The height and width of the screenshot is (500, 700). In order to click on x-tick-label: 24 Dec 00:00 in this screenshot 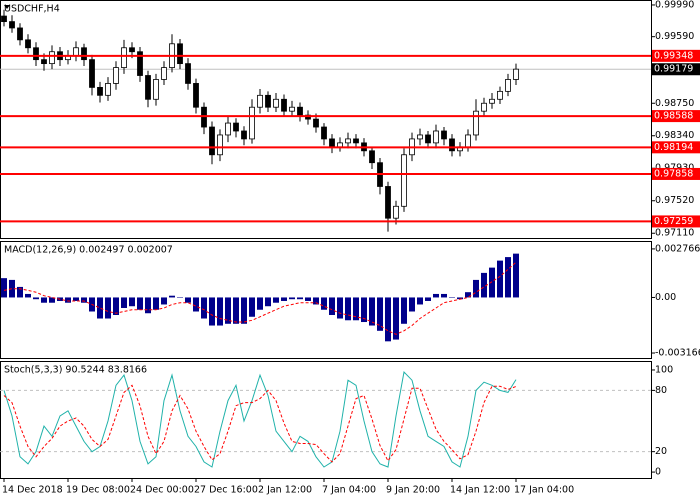, I will do `click(162, 490)`.